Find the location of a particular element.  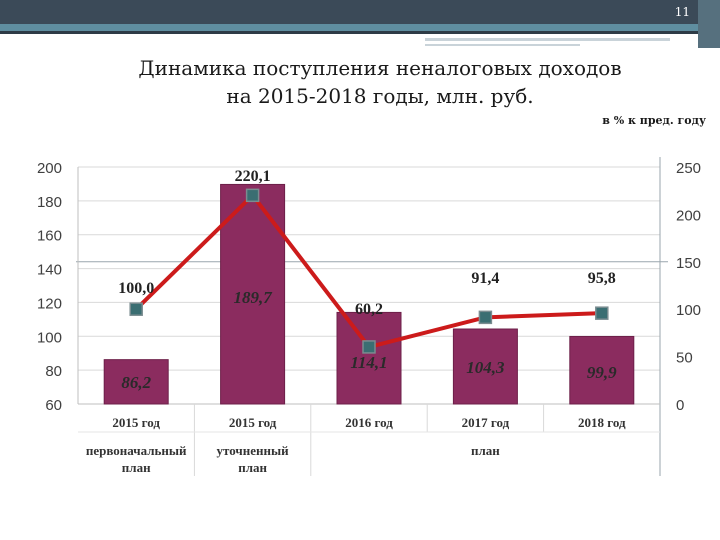

right-axis-tick: 250 is located at coordinates (688, 168).